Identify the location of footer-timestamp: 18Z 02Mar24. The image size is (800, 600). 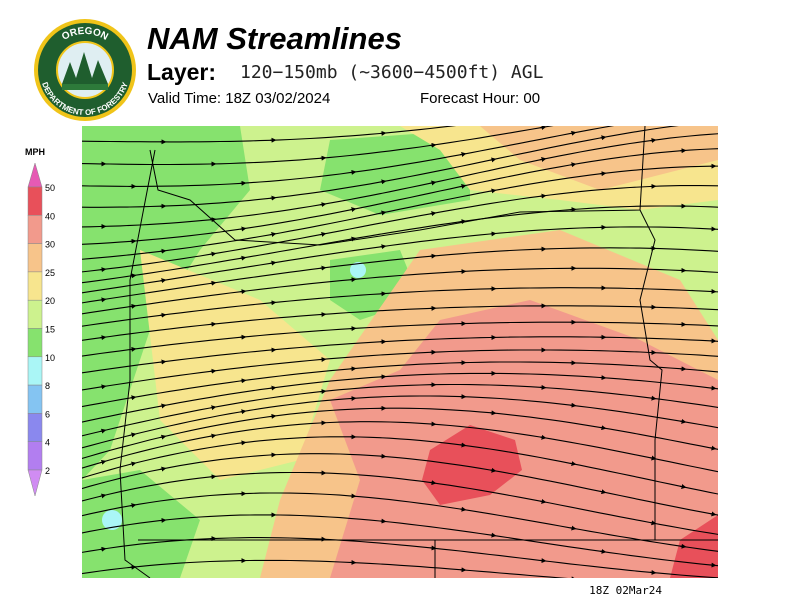
(625, 590).